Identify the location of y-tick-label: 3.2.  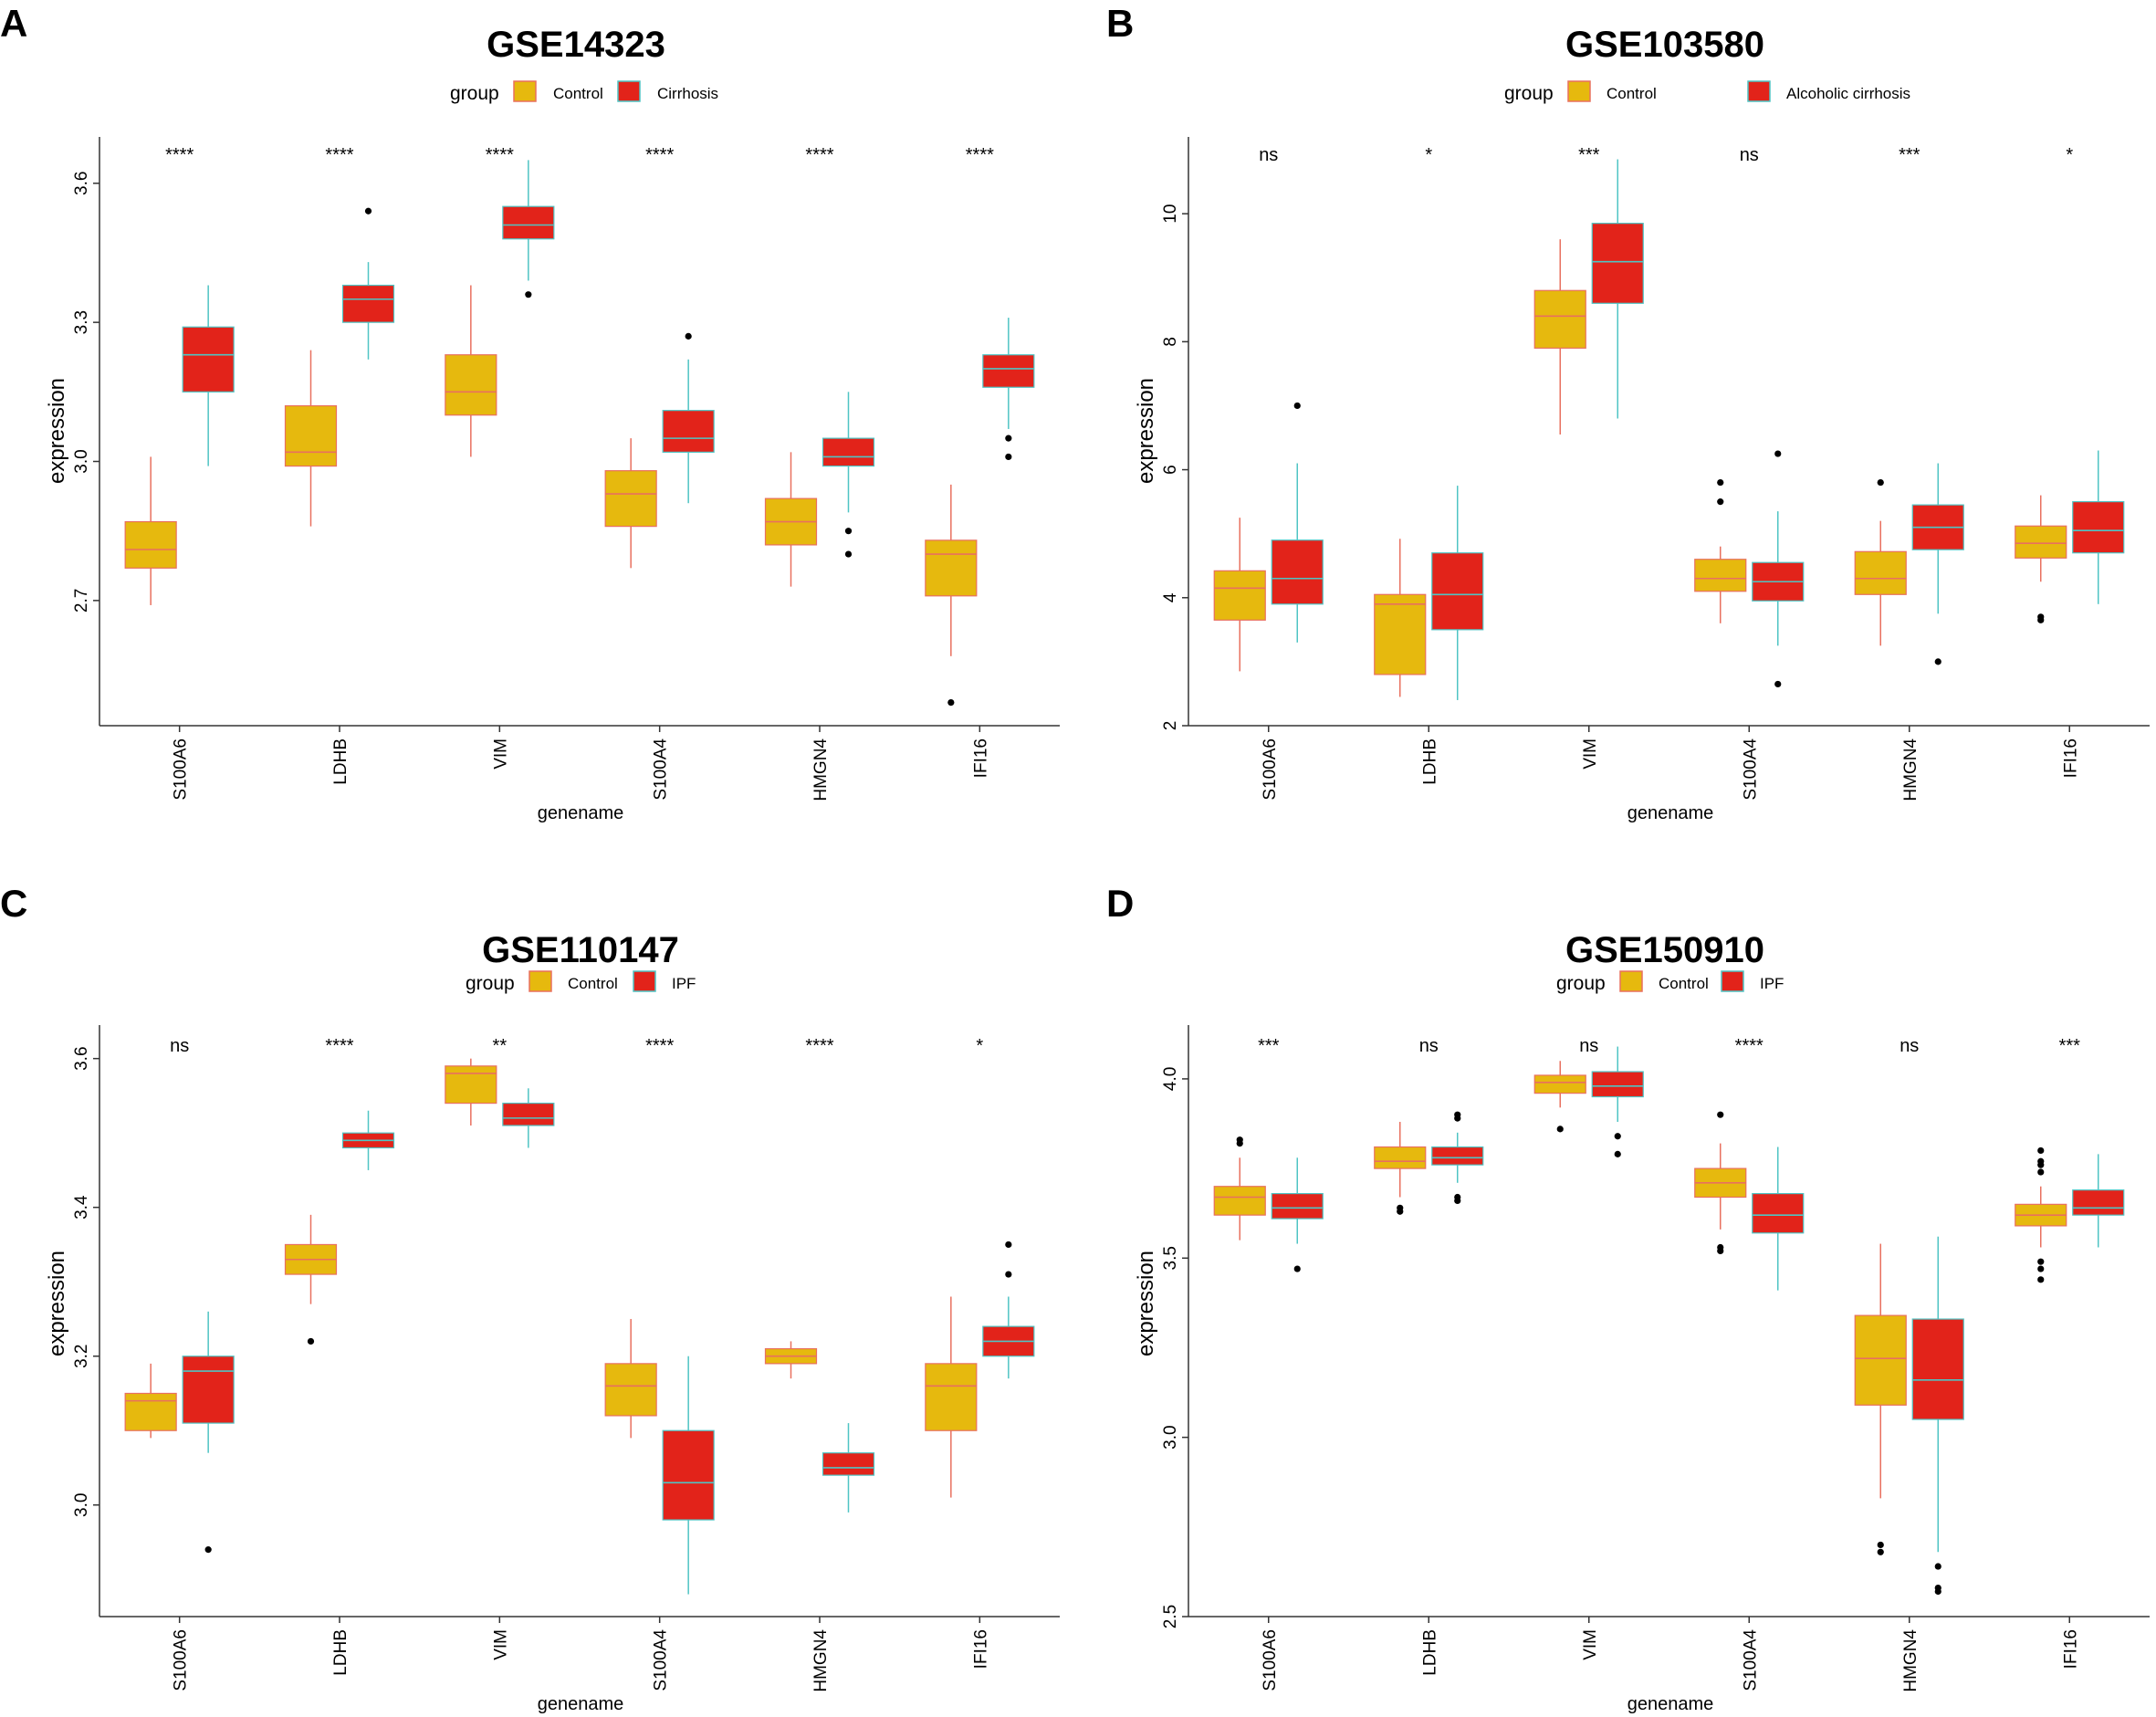
(81, 1356).